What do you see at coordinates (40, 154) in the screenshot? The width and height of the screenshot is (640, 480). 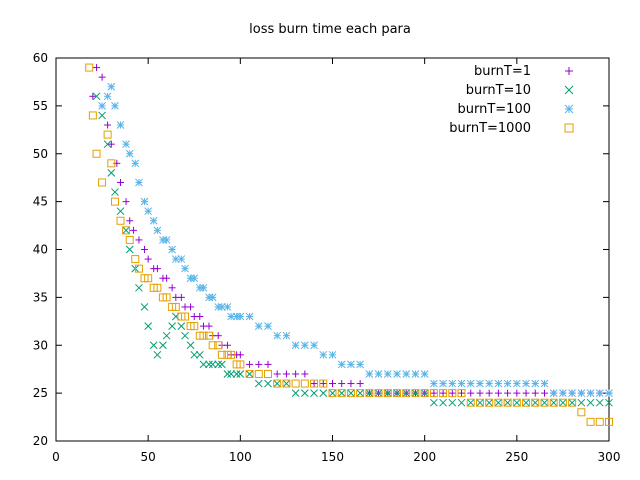 I see `y-tick-label: 50` at bounding box center [40, 154].